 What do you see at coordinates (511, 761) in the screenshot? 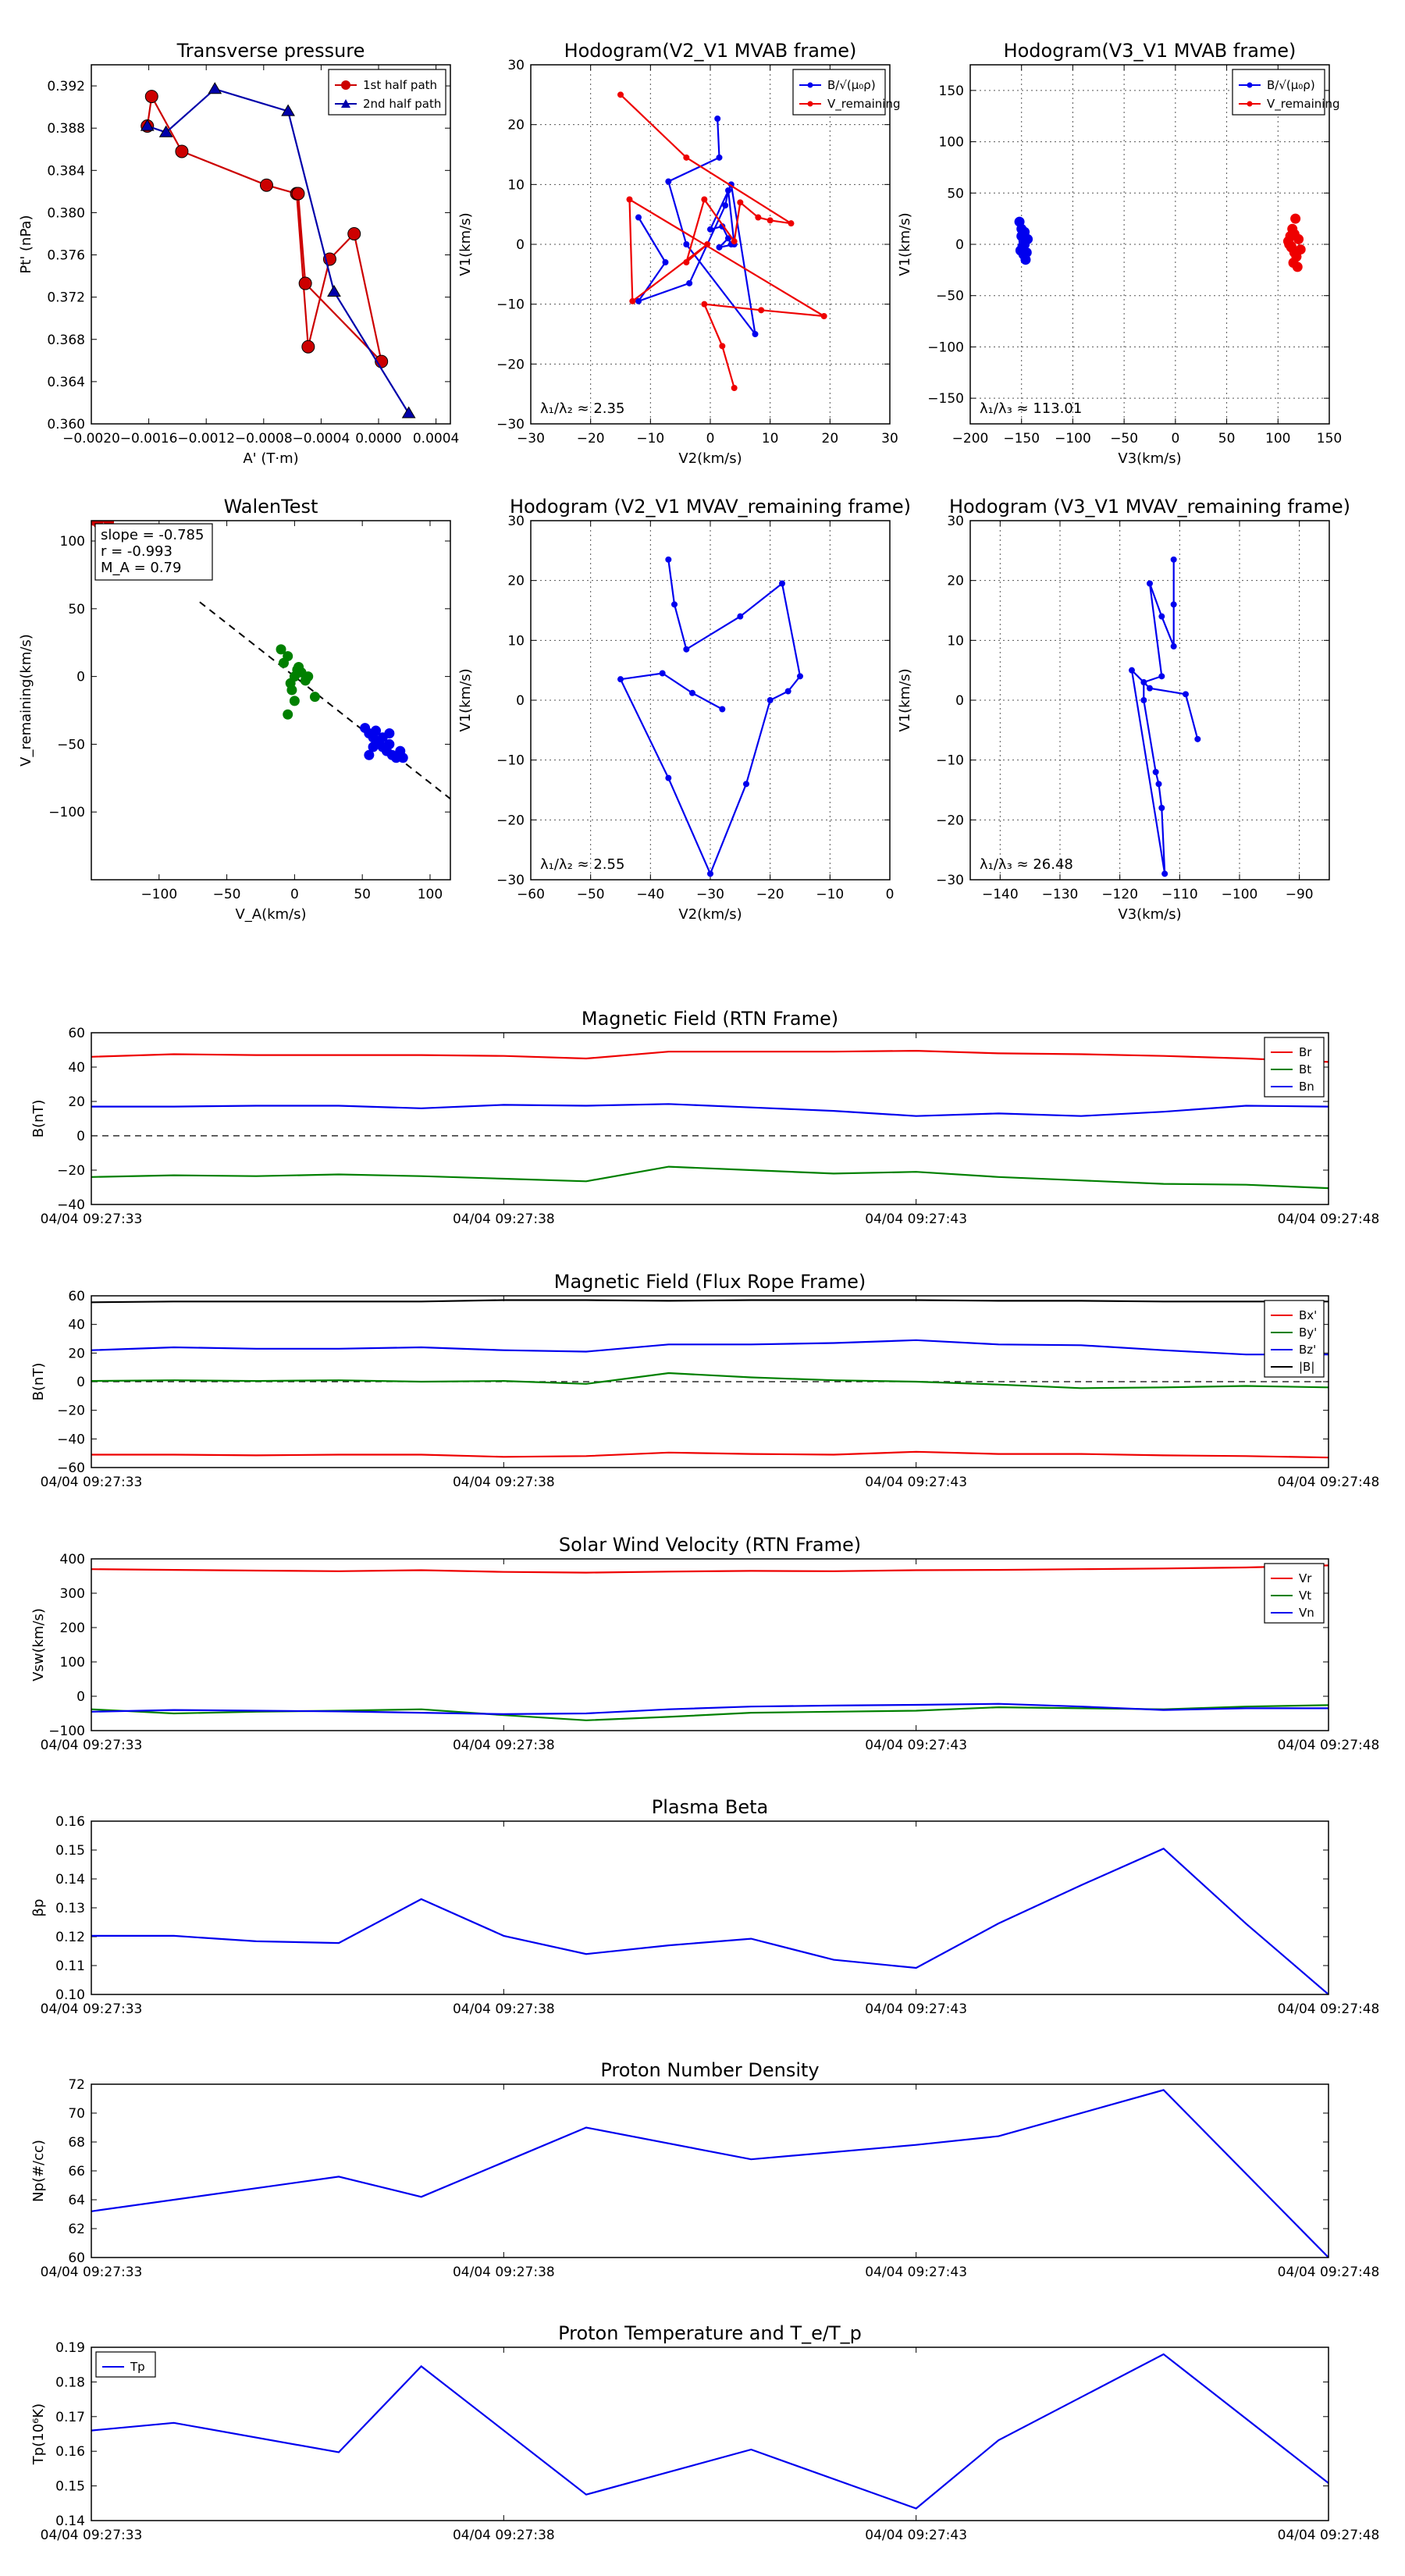
I see `y-tick-label: −10` at bounding box center [511, 761].